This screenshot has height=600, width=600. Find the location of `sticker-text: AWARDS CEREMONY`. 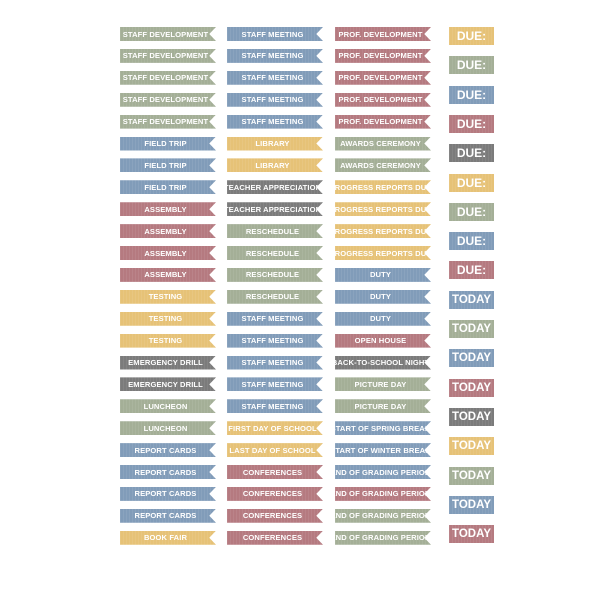

sticker-text: AWARDS CEREMONY is located at coordinates (380, 165).